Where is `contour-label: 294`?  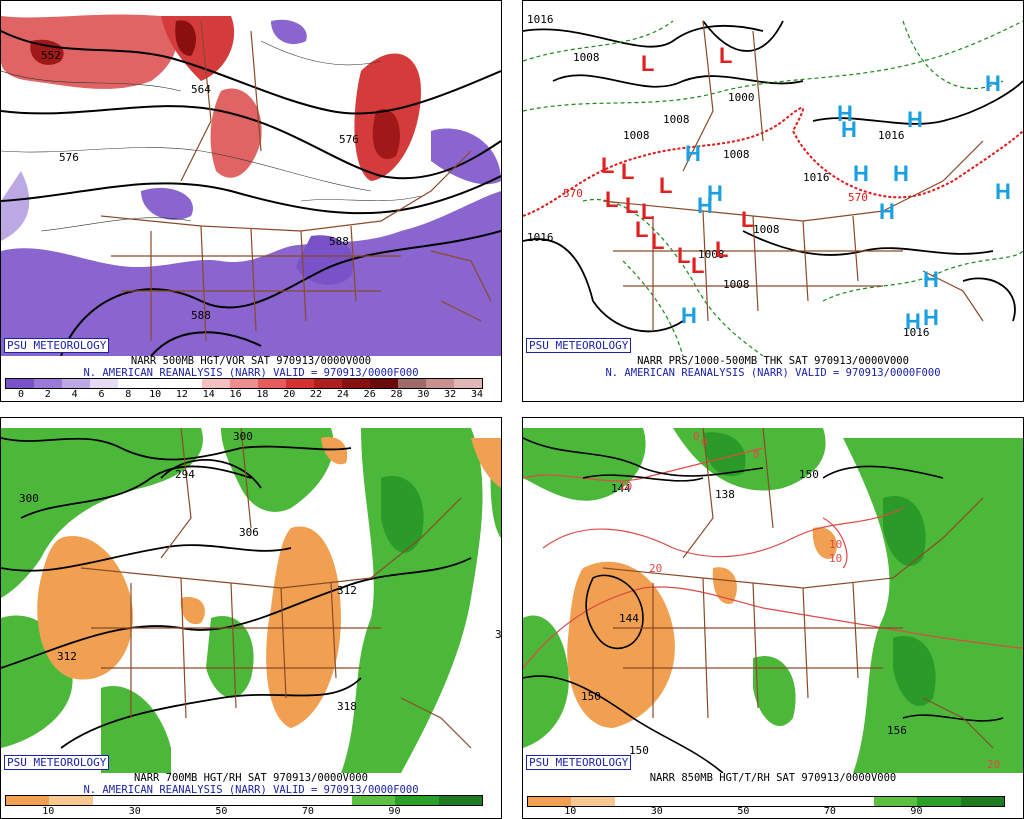
contour-label: 294 is located at coordinates (185, 474).